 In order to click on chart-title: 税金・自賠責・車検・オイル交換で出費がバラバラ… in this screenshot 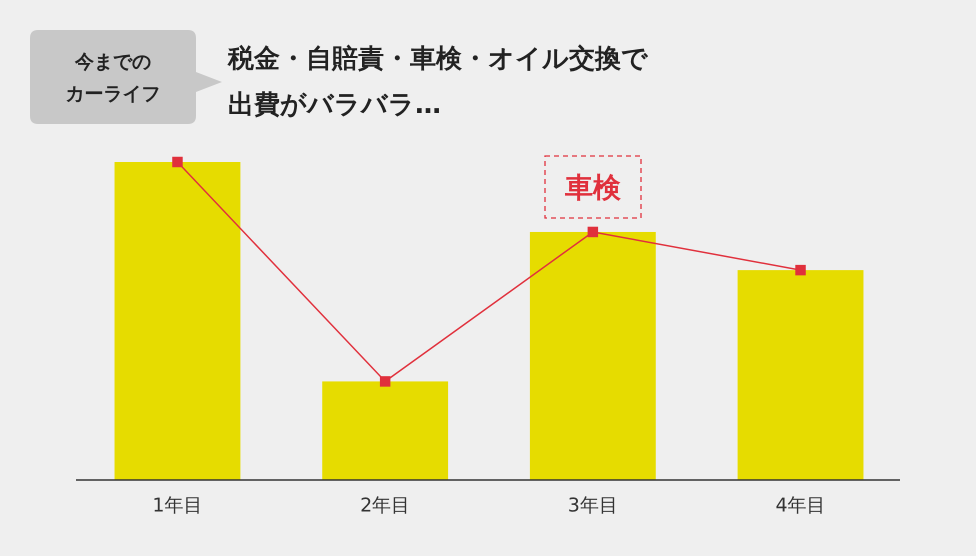, I will do `click(438, 82)`.